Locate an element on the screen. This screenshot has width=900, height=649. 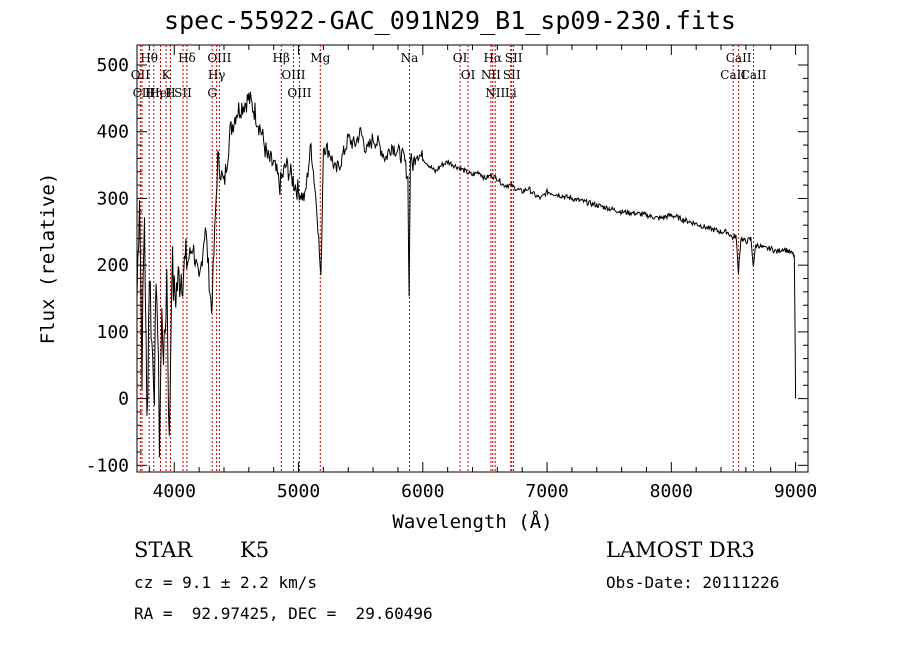
feature-line-label: Hδ is located at coordinates (187, 58).